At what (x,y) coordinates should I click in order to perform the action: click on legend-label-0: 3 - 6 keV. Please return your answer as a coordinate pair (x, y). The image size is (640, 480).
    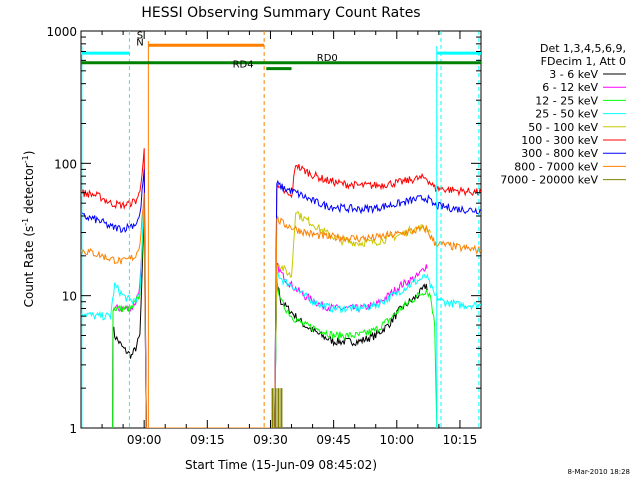
    Looking at the image, I should click on (573, 74).